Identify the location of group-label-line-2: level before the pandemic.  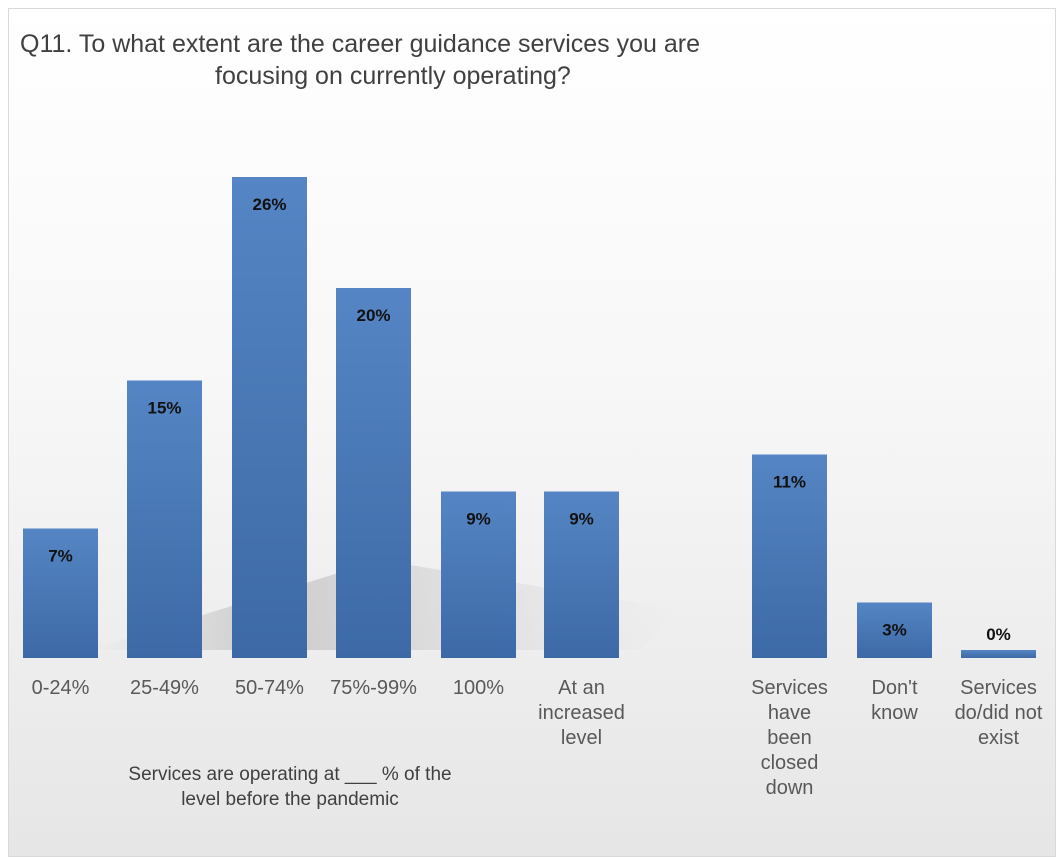
(290, 799).